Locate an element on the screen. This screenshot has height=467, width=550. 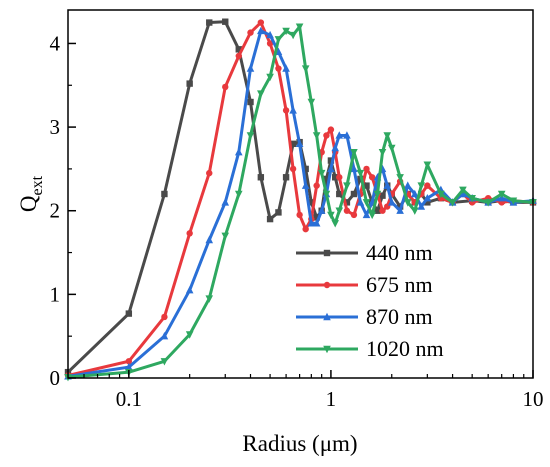
x-tick-label: 1 is located at coordinates (331, 399).